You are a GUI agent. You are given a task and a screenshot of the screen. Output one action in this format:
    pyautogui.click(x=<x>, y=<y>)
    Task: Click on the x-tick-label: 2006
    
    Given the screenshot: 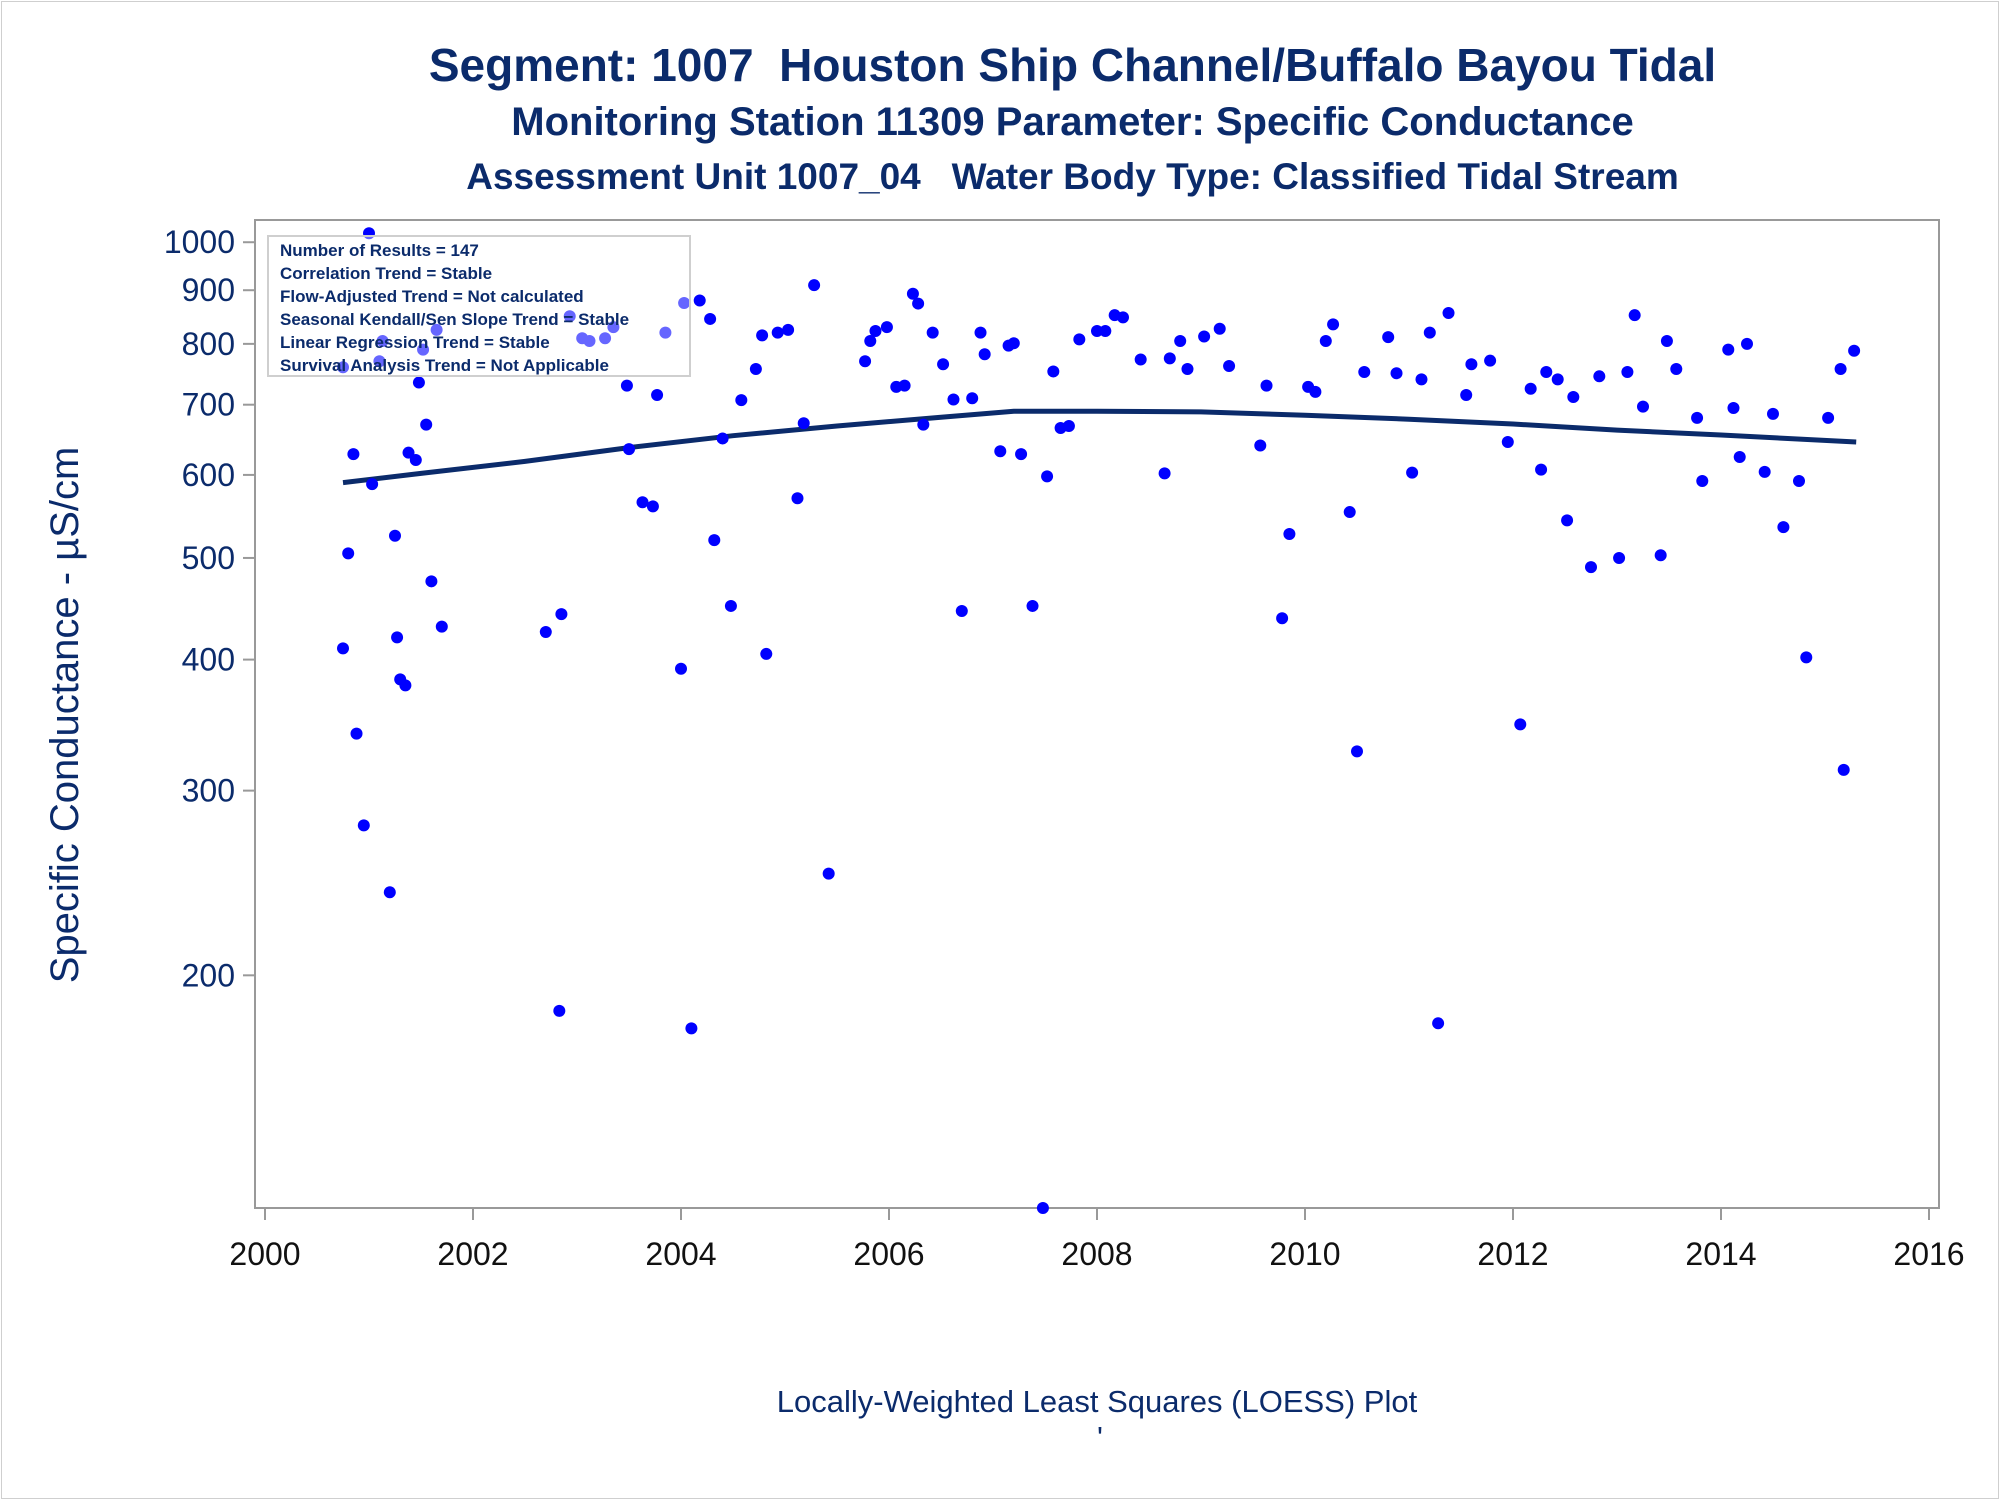 What is the action you would take?
    pyautogui.click(x=888, y=1254)
    